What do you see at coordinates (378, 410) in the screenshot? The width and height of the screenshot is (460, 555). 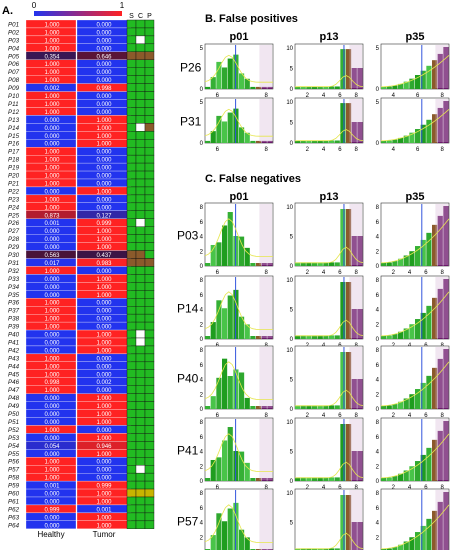 I see `panel-c-hist-ytick: 0` at bounding box center [378, 410].